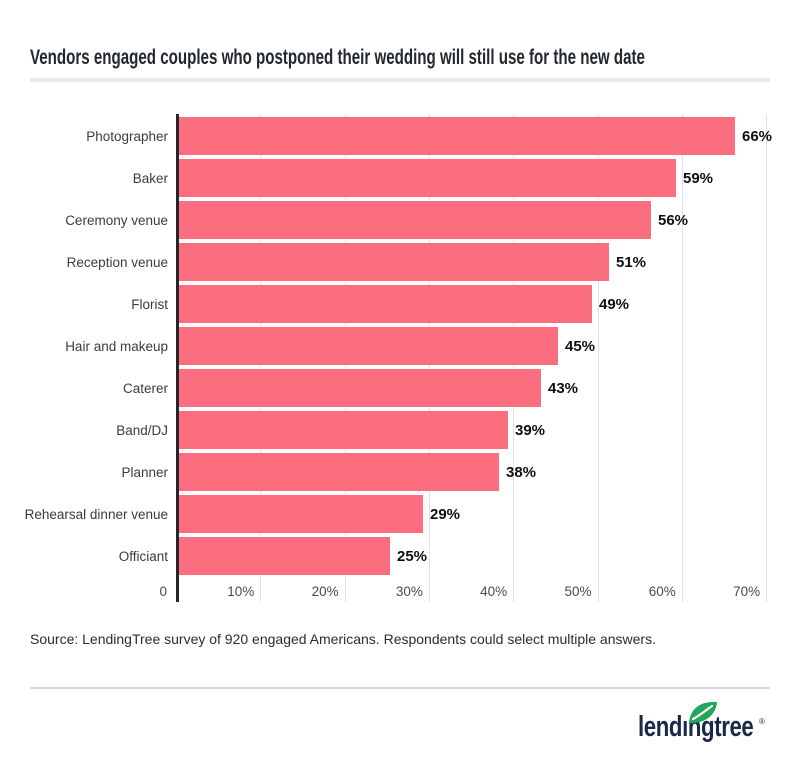  What do you see at coordinates (631, 262) in the screenshot?
I see `value-label: 51%` at bounding box center [631, 262].